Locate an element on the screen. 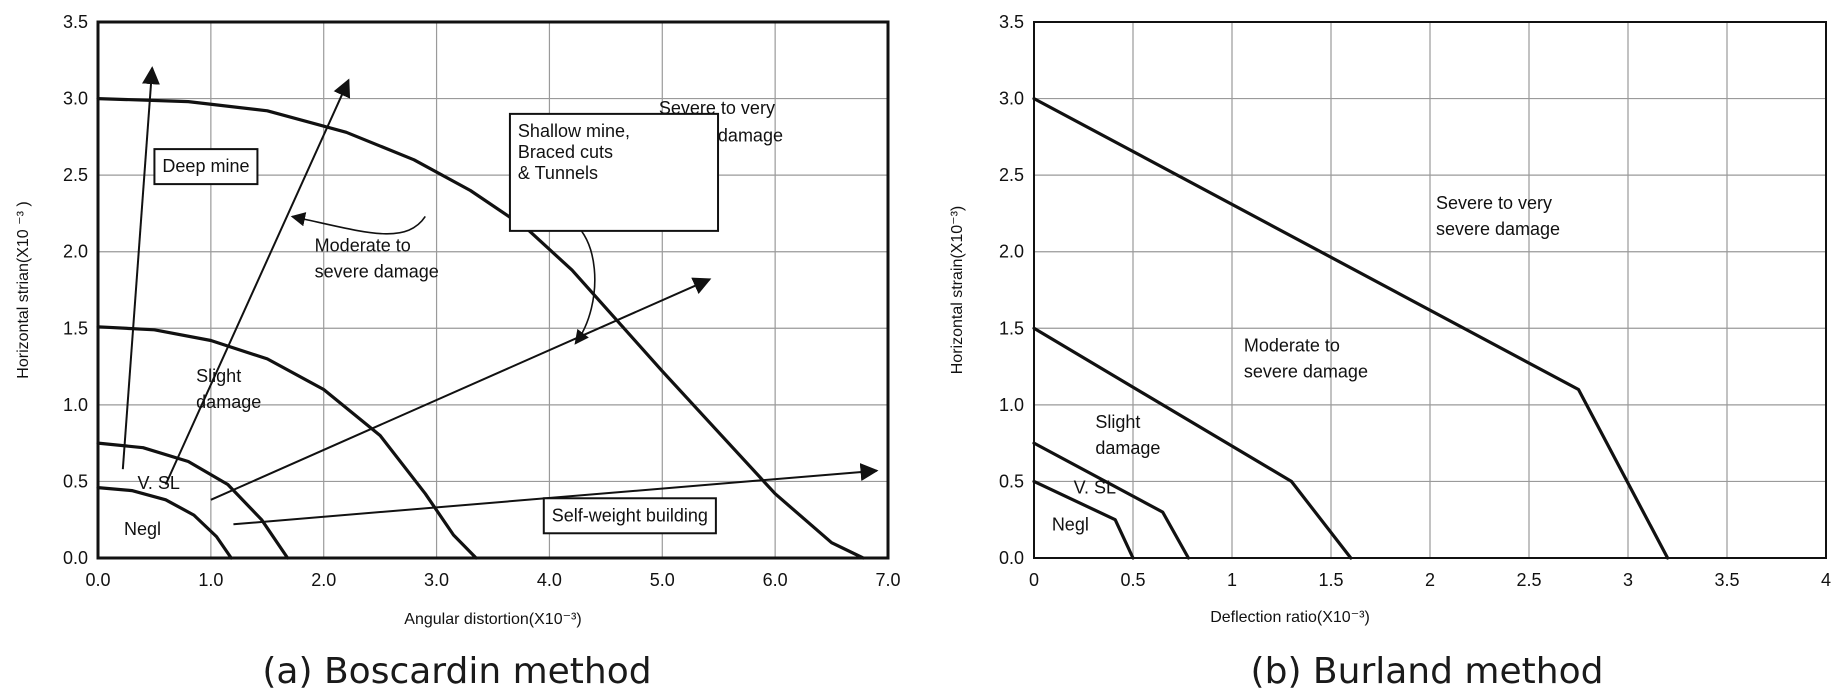 This screenshot has width=1844, height=696. chart-a-x-axis-label: Angular distortion(X10⁻³) is located at coordinates (492, 619).